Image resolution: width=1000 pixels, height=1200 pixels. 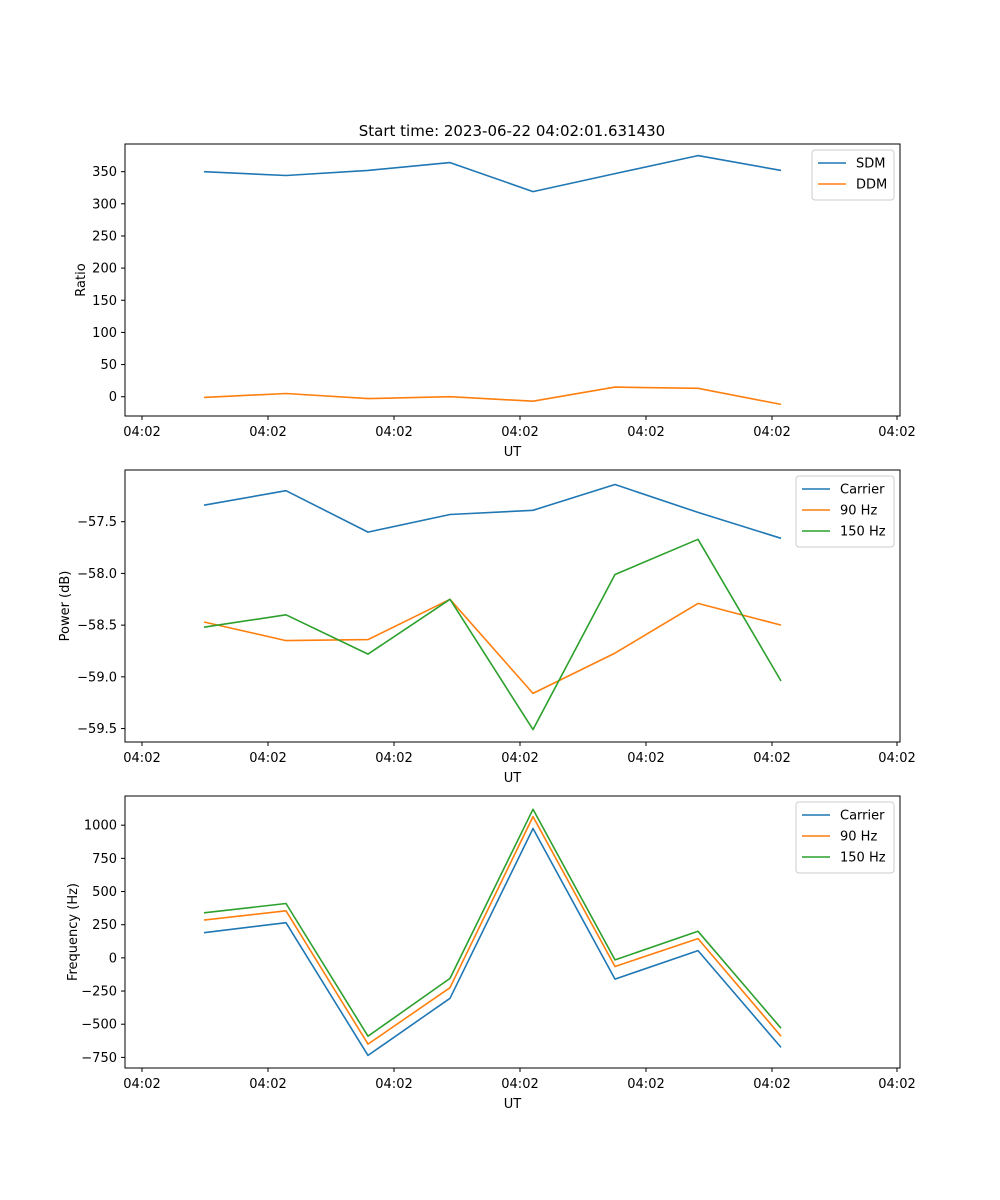 What do you see at coordinates (97, 729) in the screenshot?
I see `y-tick-label: −59.5` at bounding box center [97, 729].